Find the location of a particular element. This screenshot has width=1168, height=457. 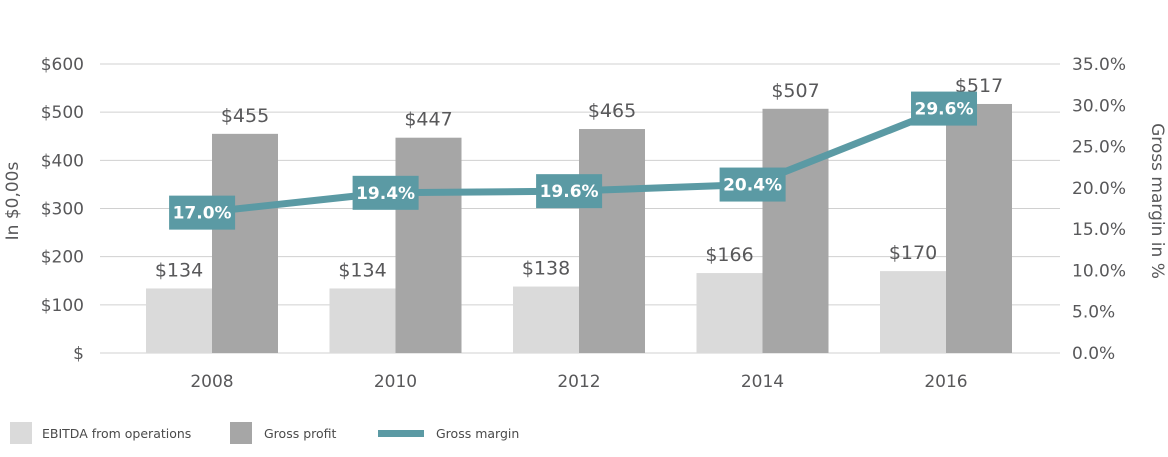

x-tick-label: 2008 is located at coordinates (211, 382).